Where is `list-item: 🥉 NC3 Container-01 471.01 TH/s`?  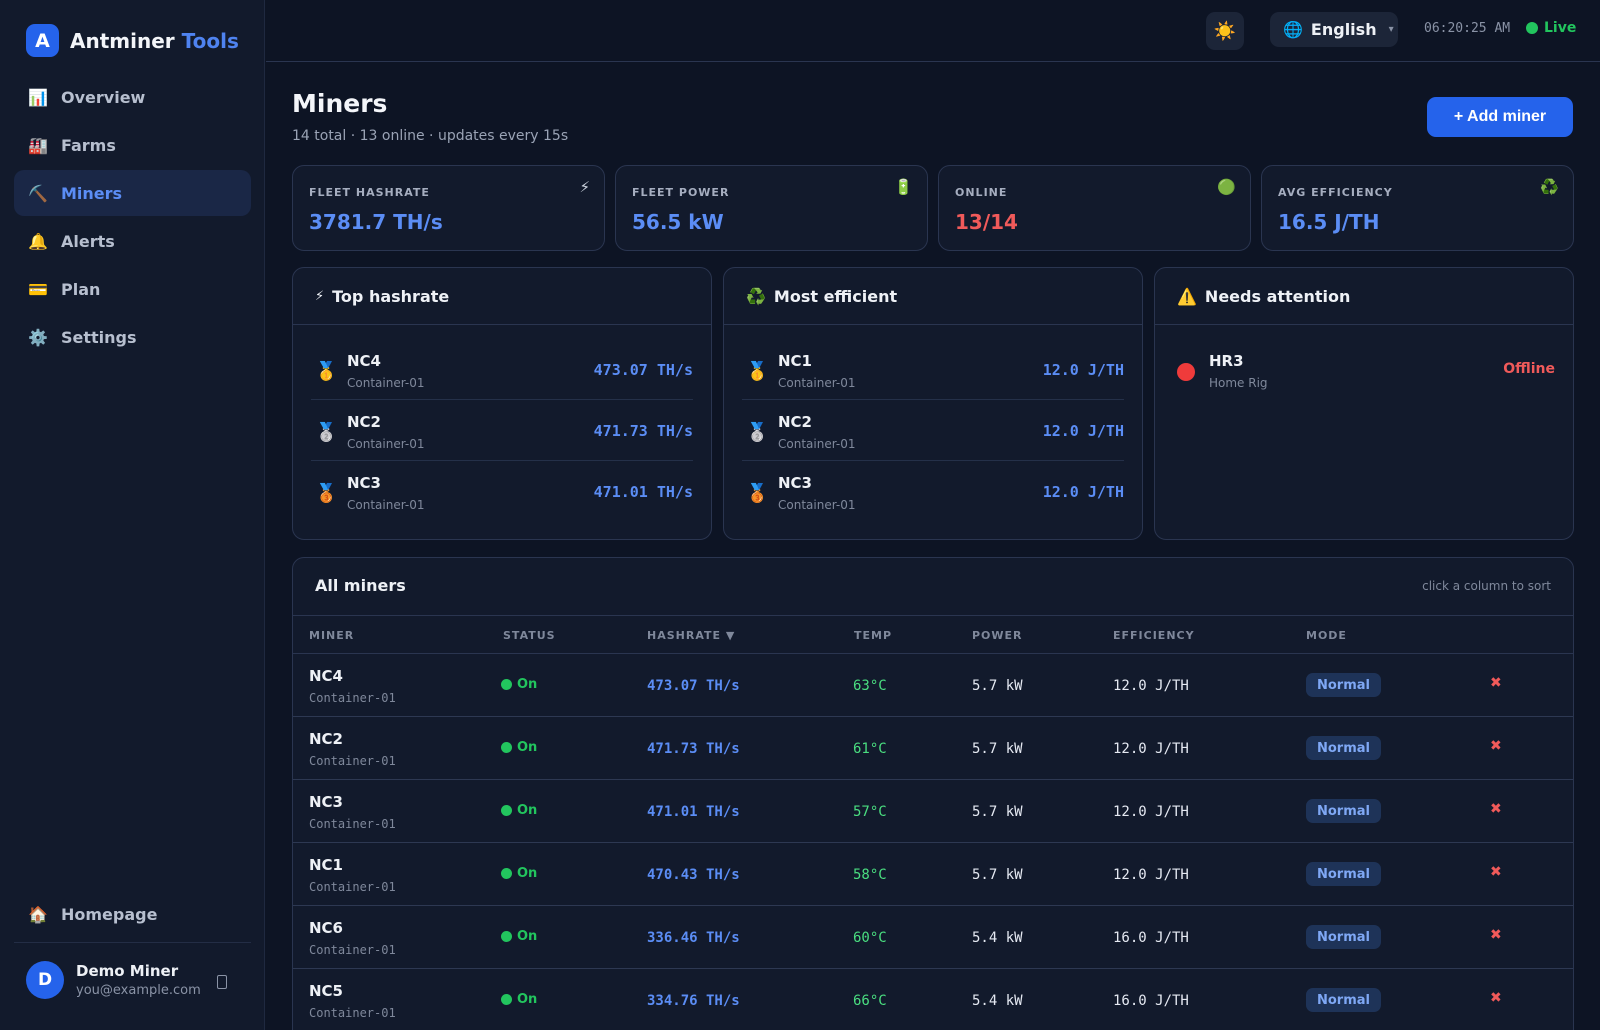
list-item: 🥉 NC3 Container-01 471.01 TH/s is located at coordinates (502, 491).